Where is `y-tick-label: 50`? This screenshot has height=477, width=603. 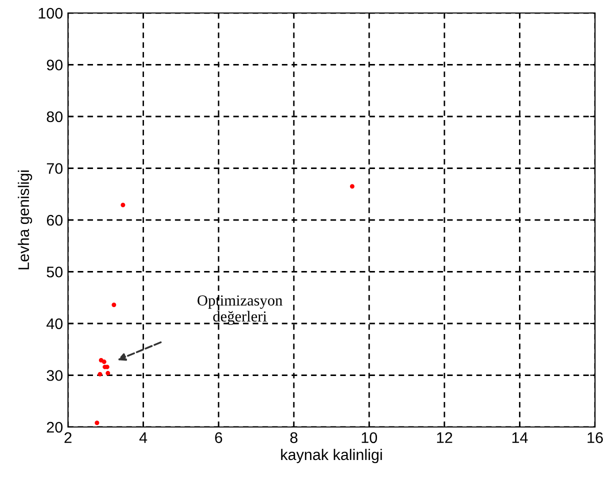
y-tick-label: 50 is located at coordinates (54, 272).